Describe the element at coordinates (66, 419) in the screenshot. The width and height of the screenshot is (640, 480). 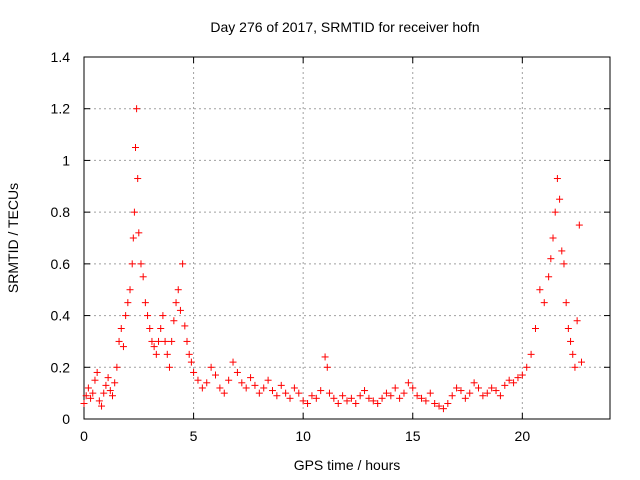
I see `y-tick-label: 0` at that location.